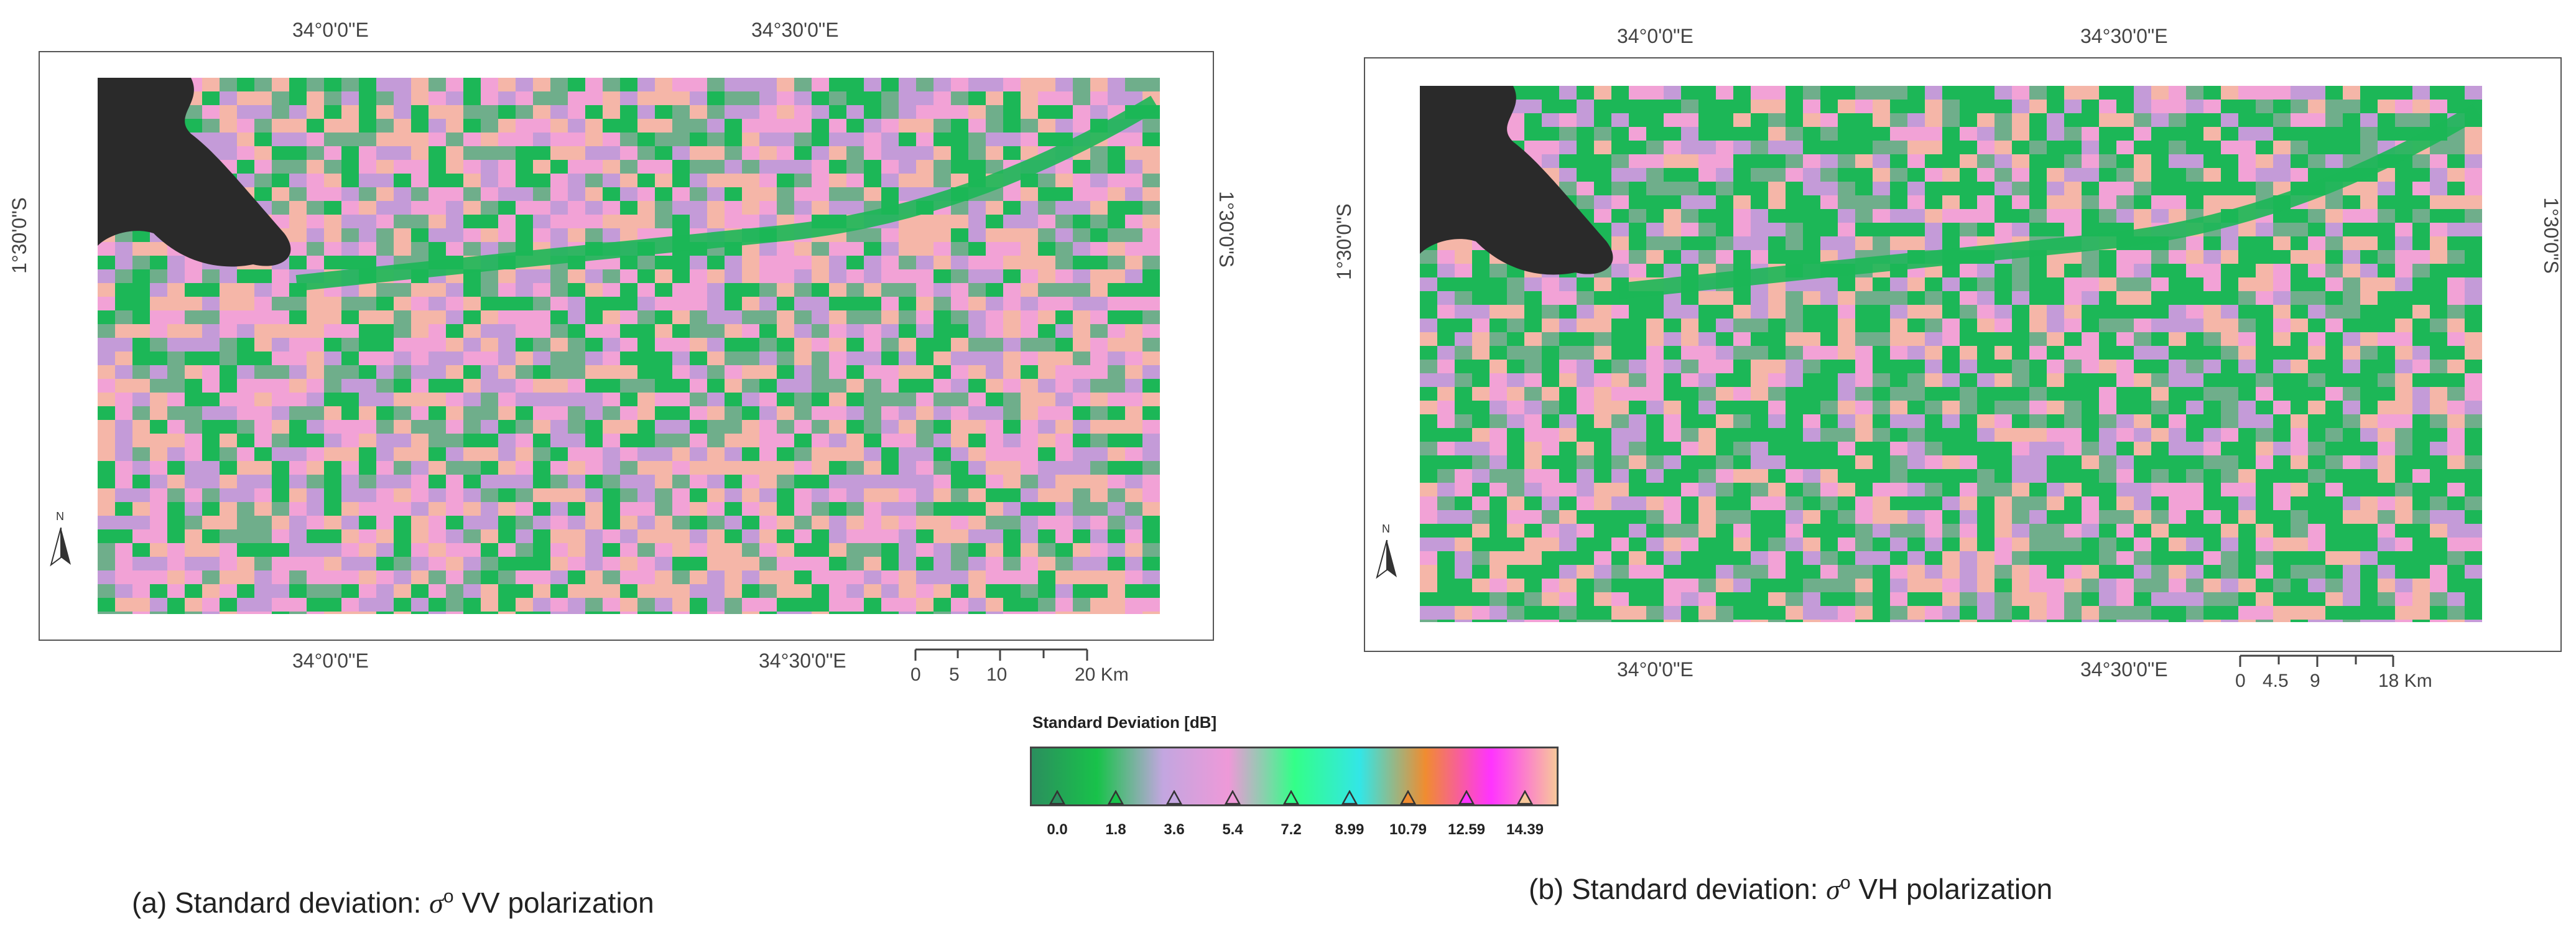 This screenshot has width=2576, height=945. I want to click on legend-tick-label: 5.4, so click(1233, 829).